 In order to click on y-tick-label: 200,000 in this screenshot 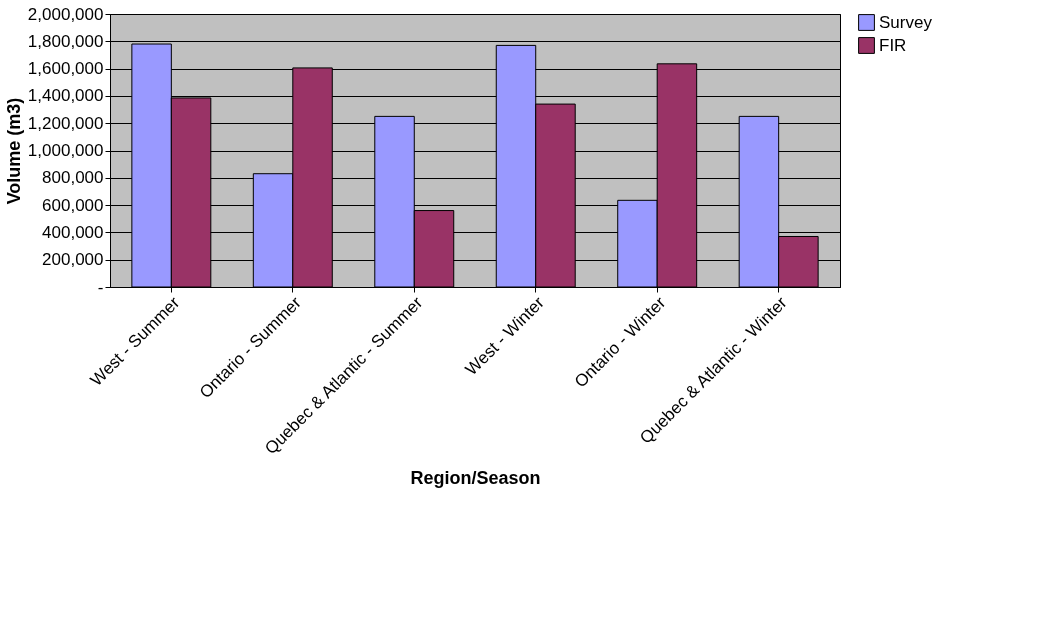, I will do `click(73, 260)`.